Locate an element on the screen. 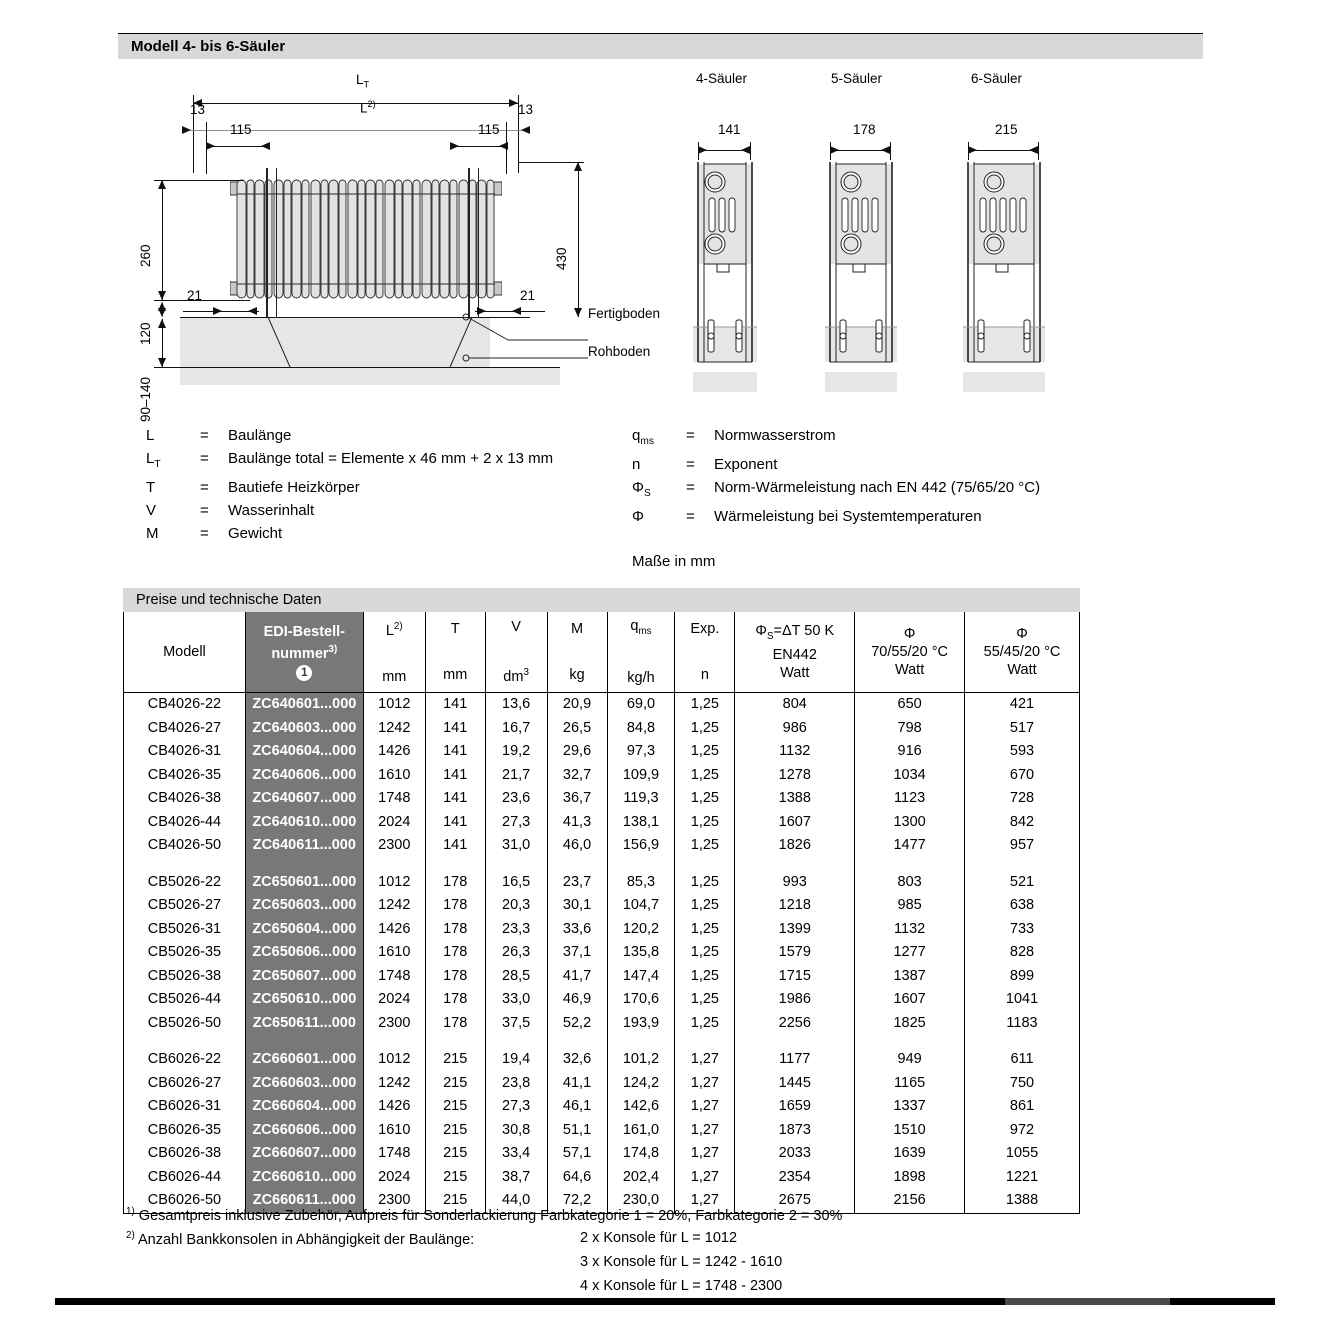 This screenshot has width=1330, height=1330. legend-row: V = Wasserinhalt is located at coordinates (349, 511).